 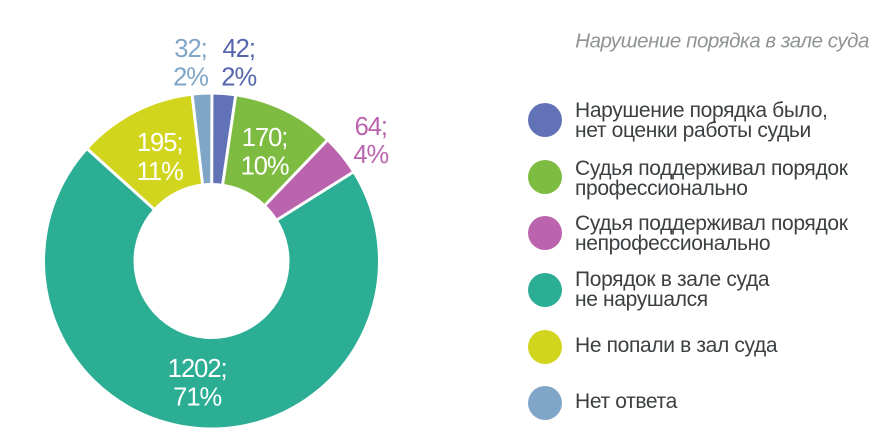 I want to click on svg-text: 195;, so click(x=160, y=143).